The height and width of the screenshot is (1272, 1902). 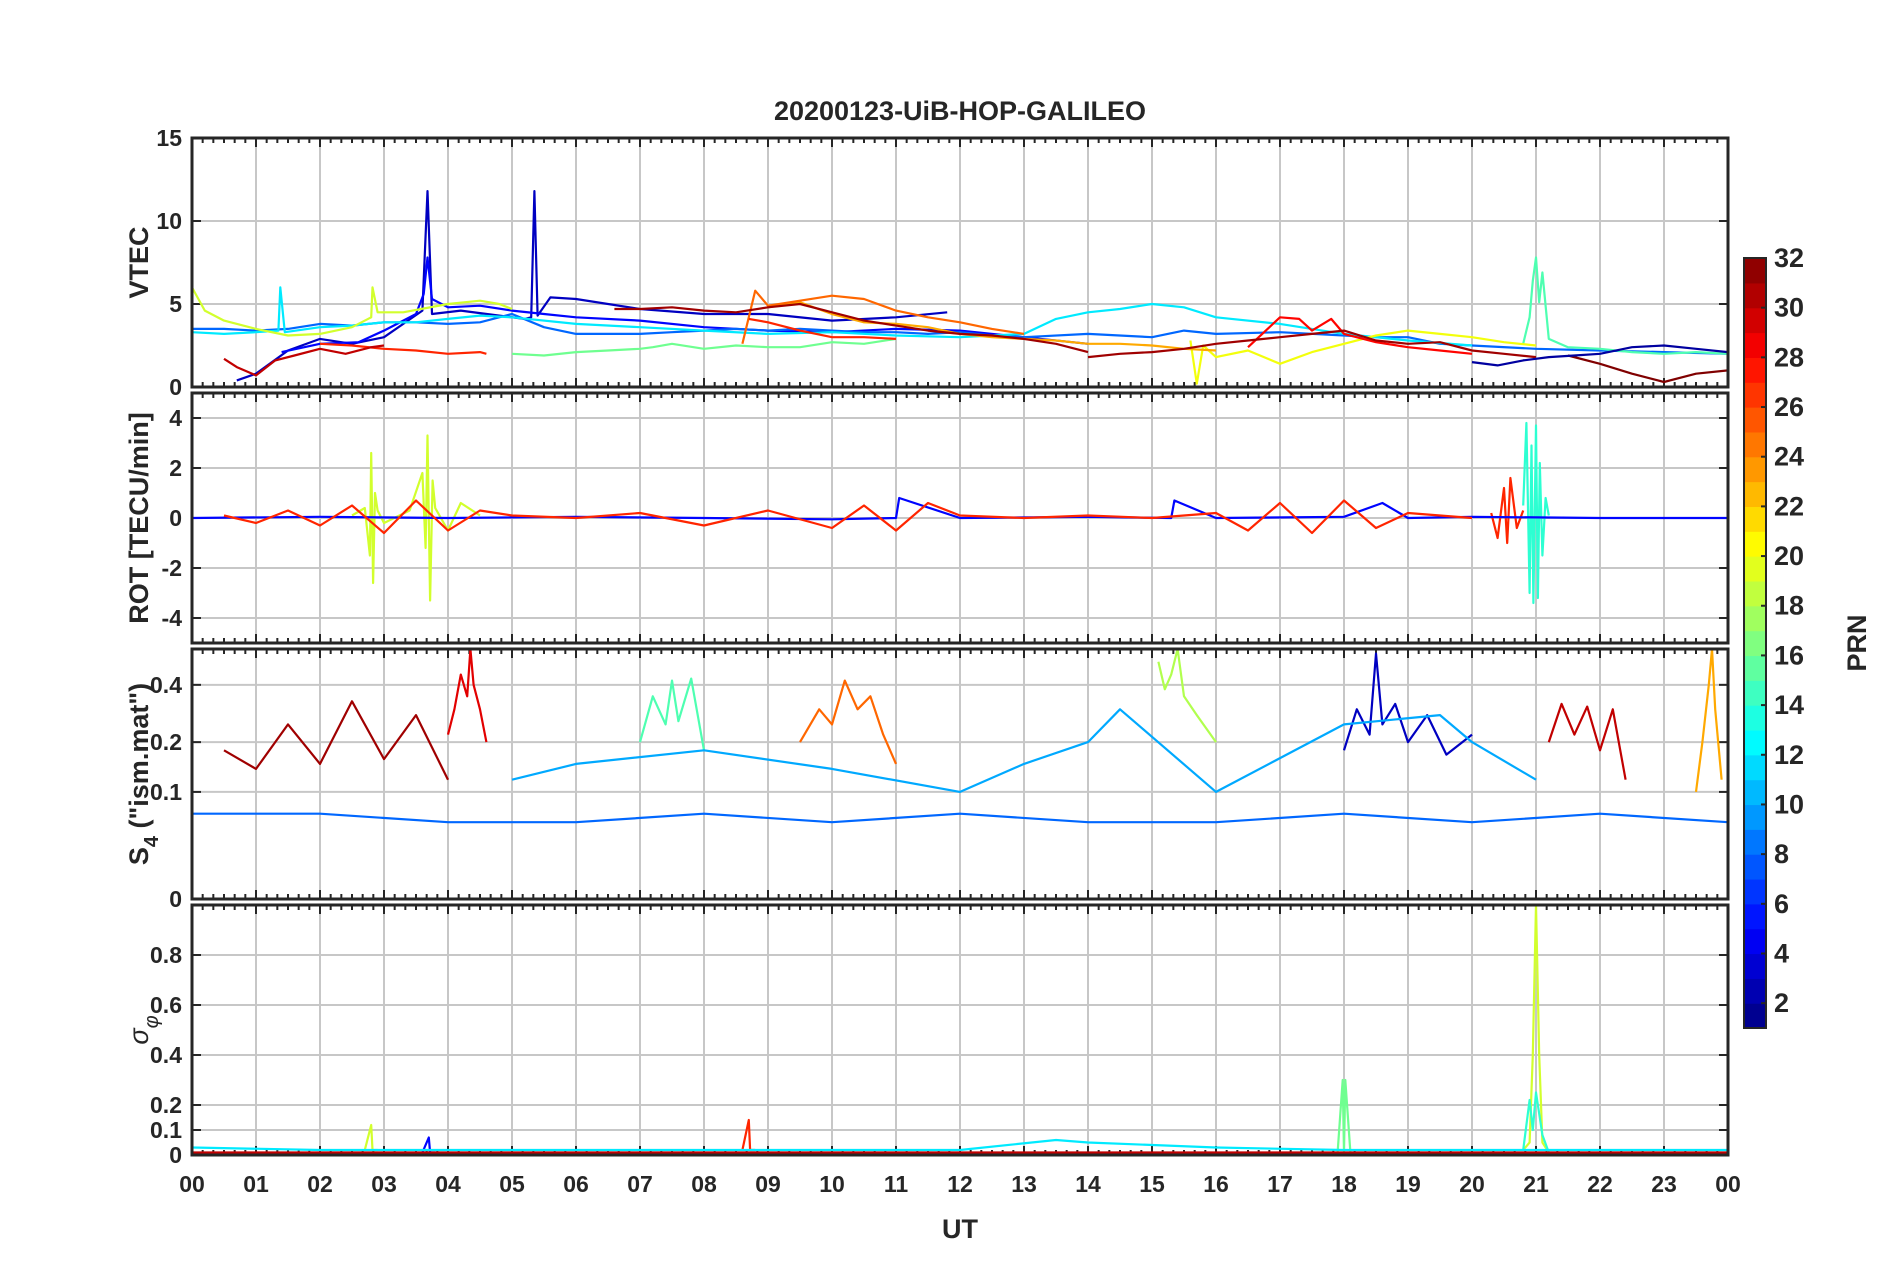 I want to click on colorbar-tick-label: 18, so click(x=1789, y=606).